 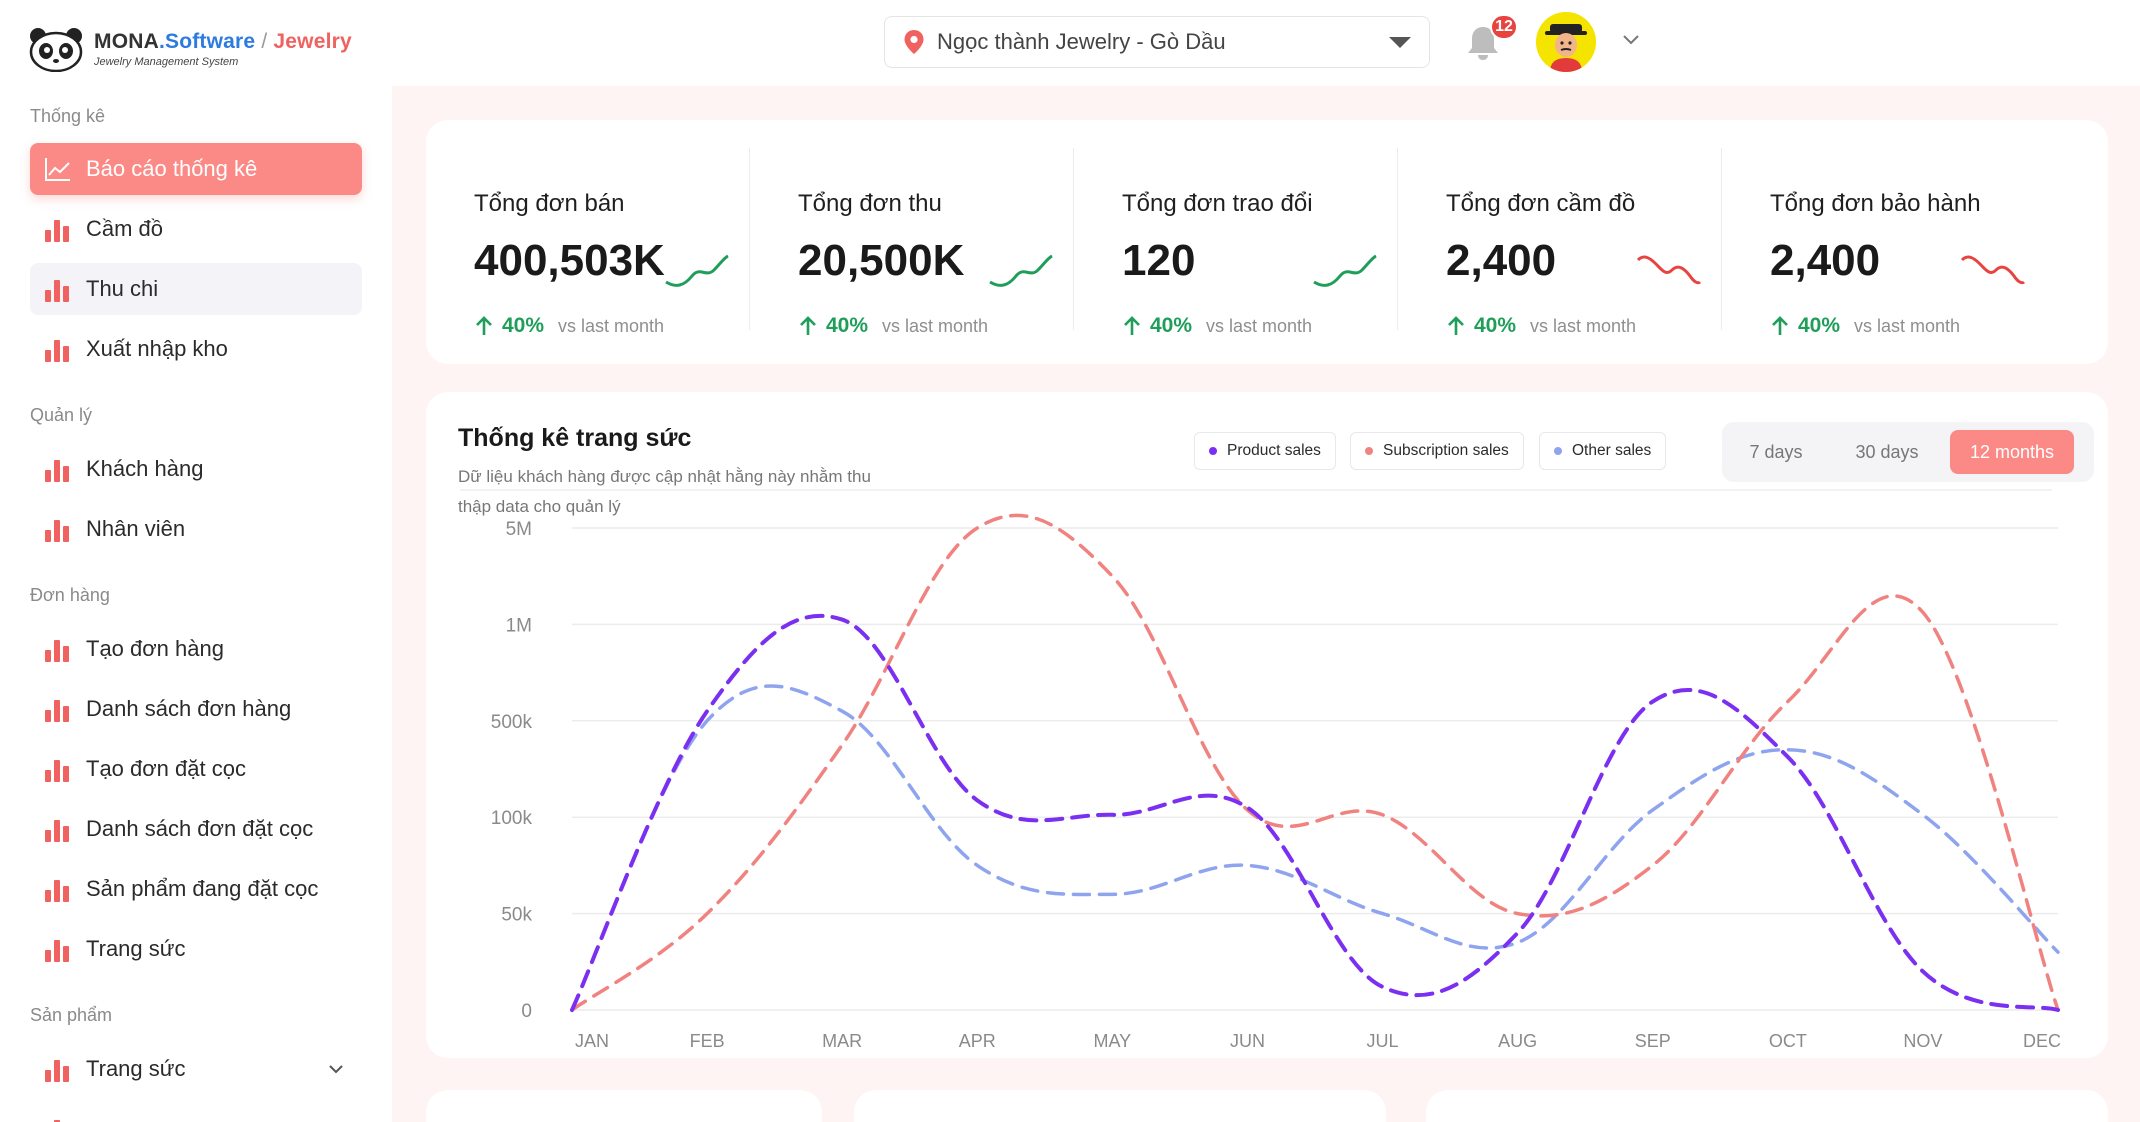 I want to click on bell-icon, so click(x=1483, y=43).